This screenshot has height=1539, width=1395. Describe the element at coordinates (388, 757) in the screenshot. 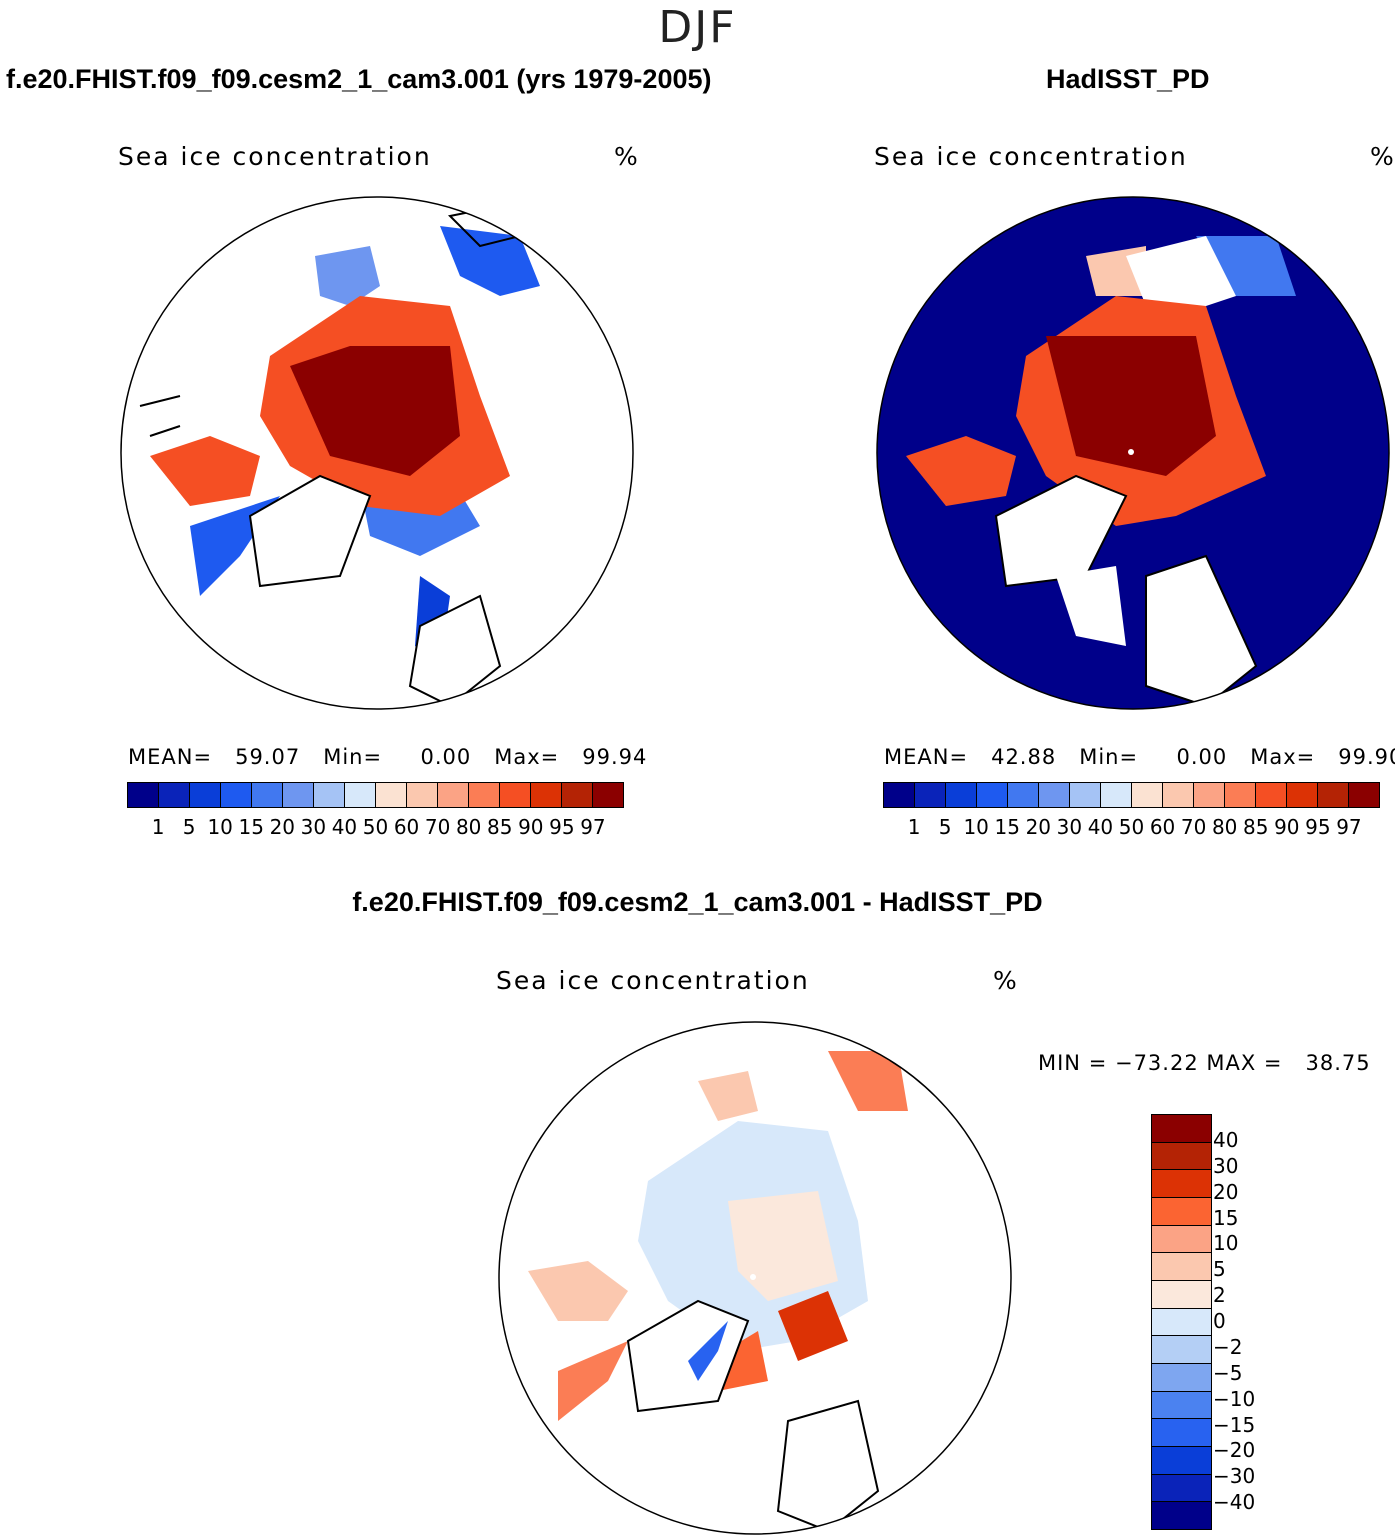

I see `panel1-stats: MEAN= 59.07 Min= 0.00 Max= 99.94` at that location.